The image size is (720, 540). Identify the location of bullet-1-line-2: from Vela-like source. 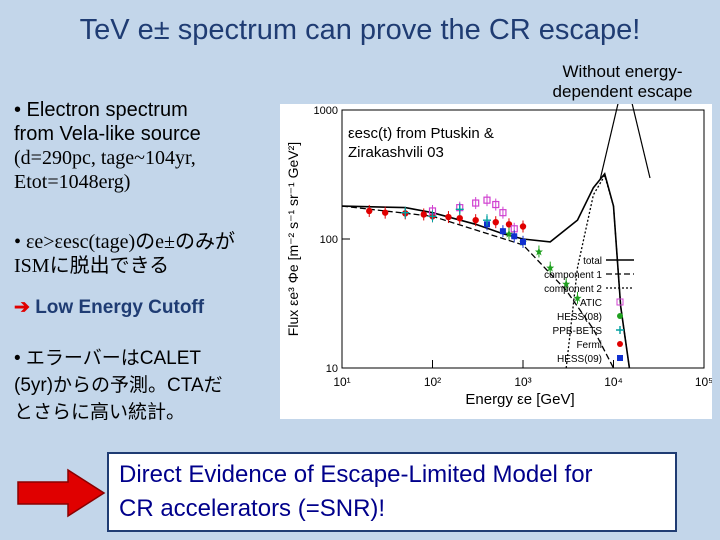
(107, 134).